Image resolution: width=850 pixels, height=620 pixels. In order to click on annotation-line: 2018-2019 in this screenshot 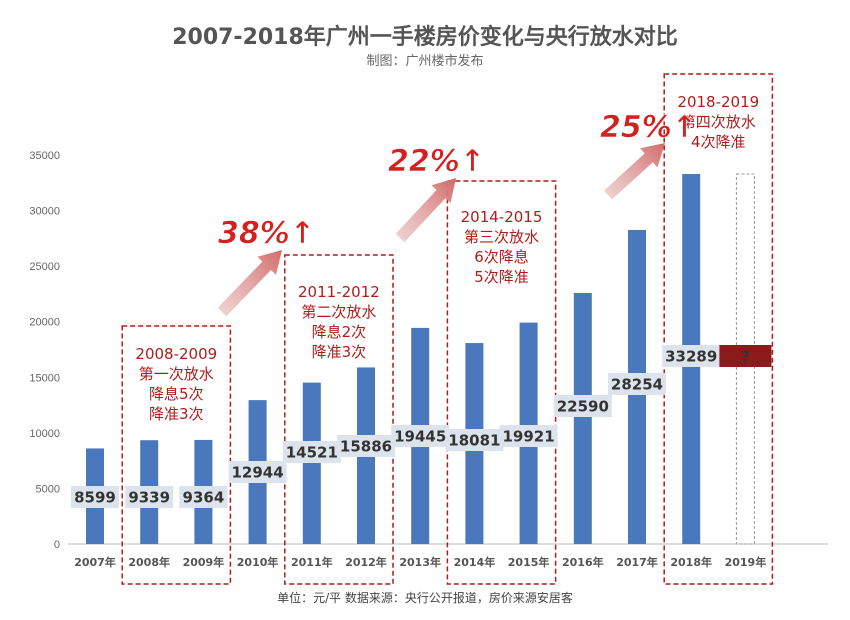, I will do `click(718, 102)`.